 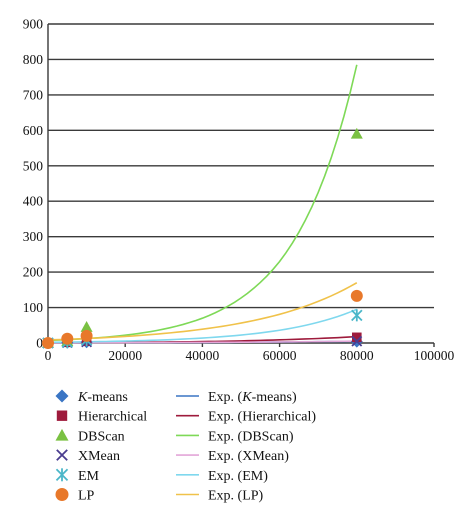 What do you see at coordinates (48, 355) in the screenshot?
I see `x-tick-label: 0` at bounding box center [48, 355].